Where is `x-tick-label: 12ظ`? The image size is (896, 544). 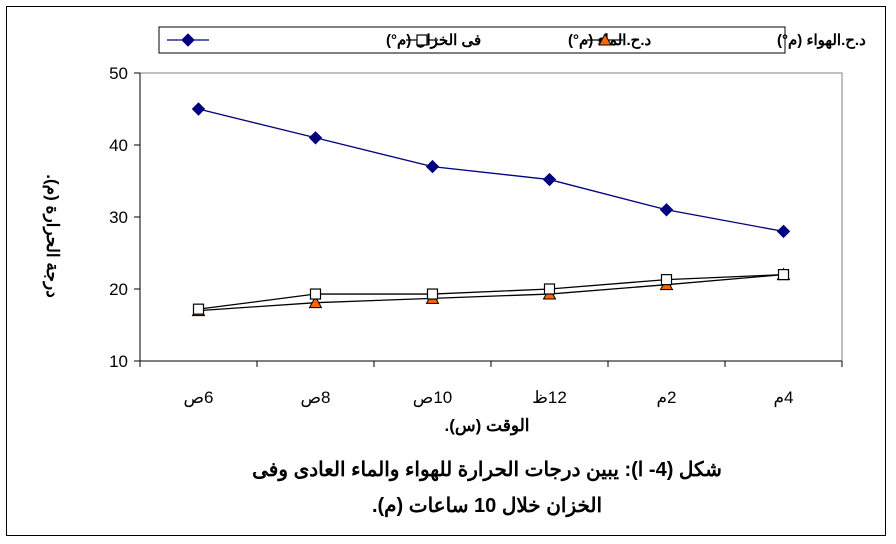 x-tick-label: 12ظ is located at coordinates (549, 397).